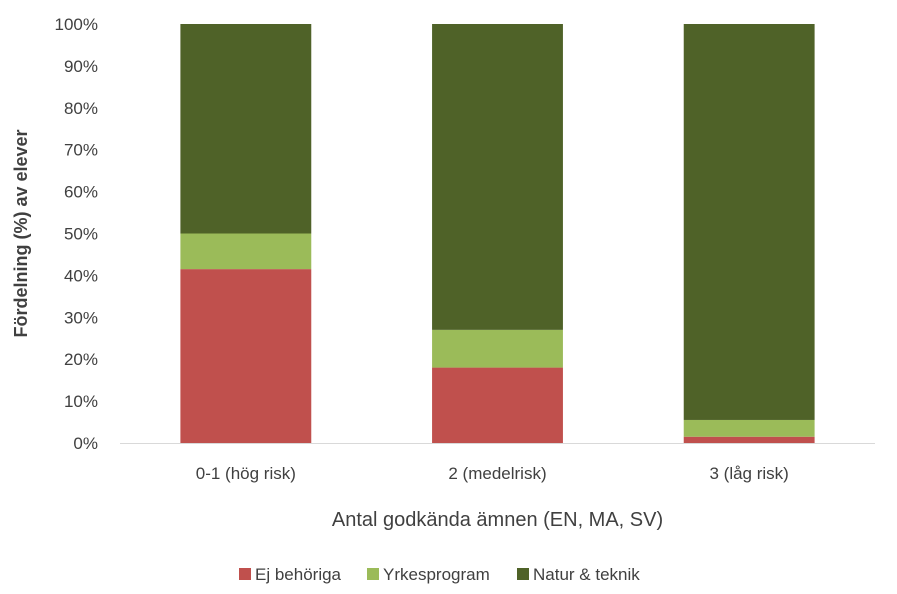 This screenshot has height=594, width=897. What do you see at coordinates (81, 108) in the screenshot?
I see `y-tick-label: 80%` at bounding box center [81, 108].